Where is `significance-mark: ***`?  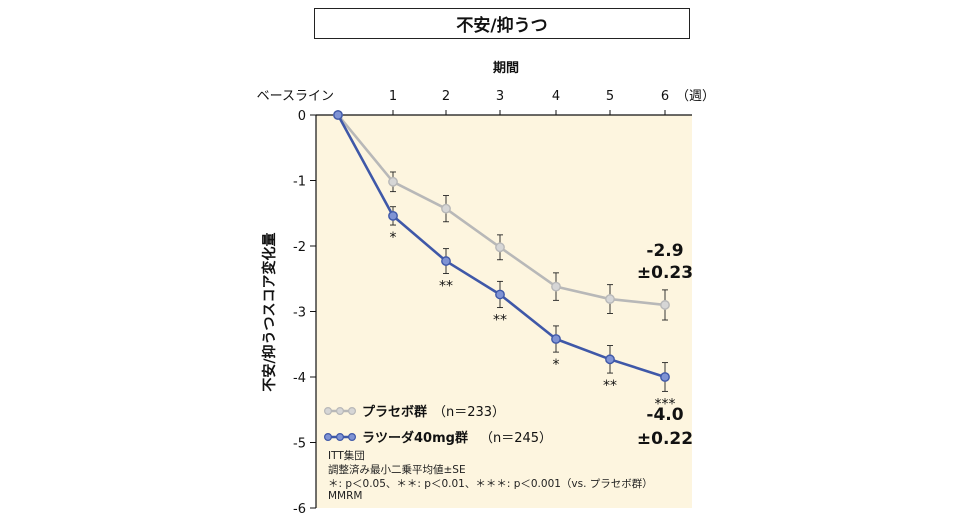 significance-mark: *** is located at coordinates (665, 404).